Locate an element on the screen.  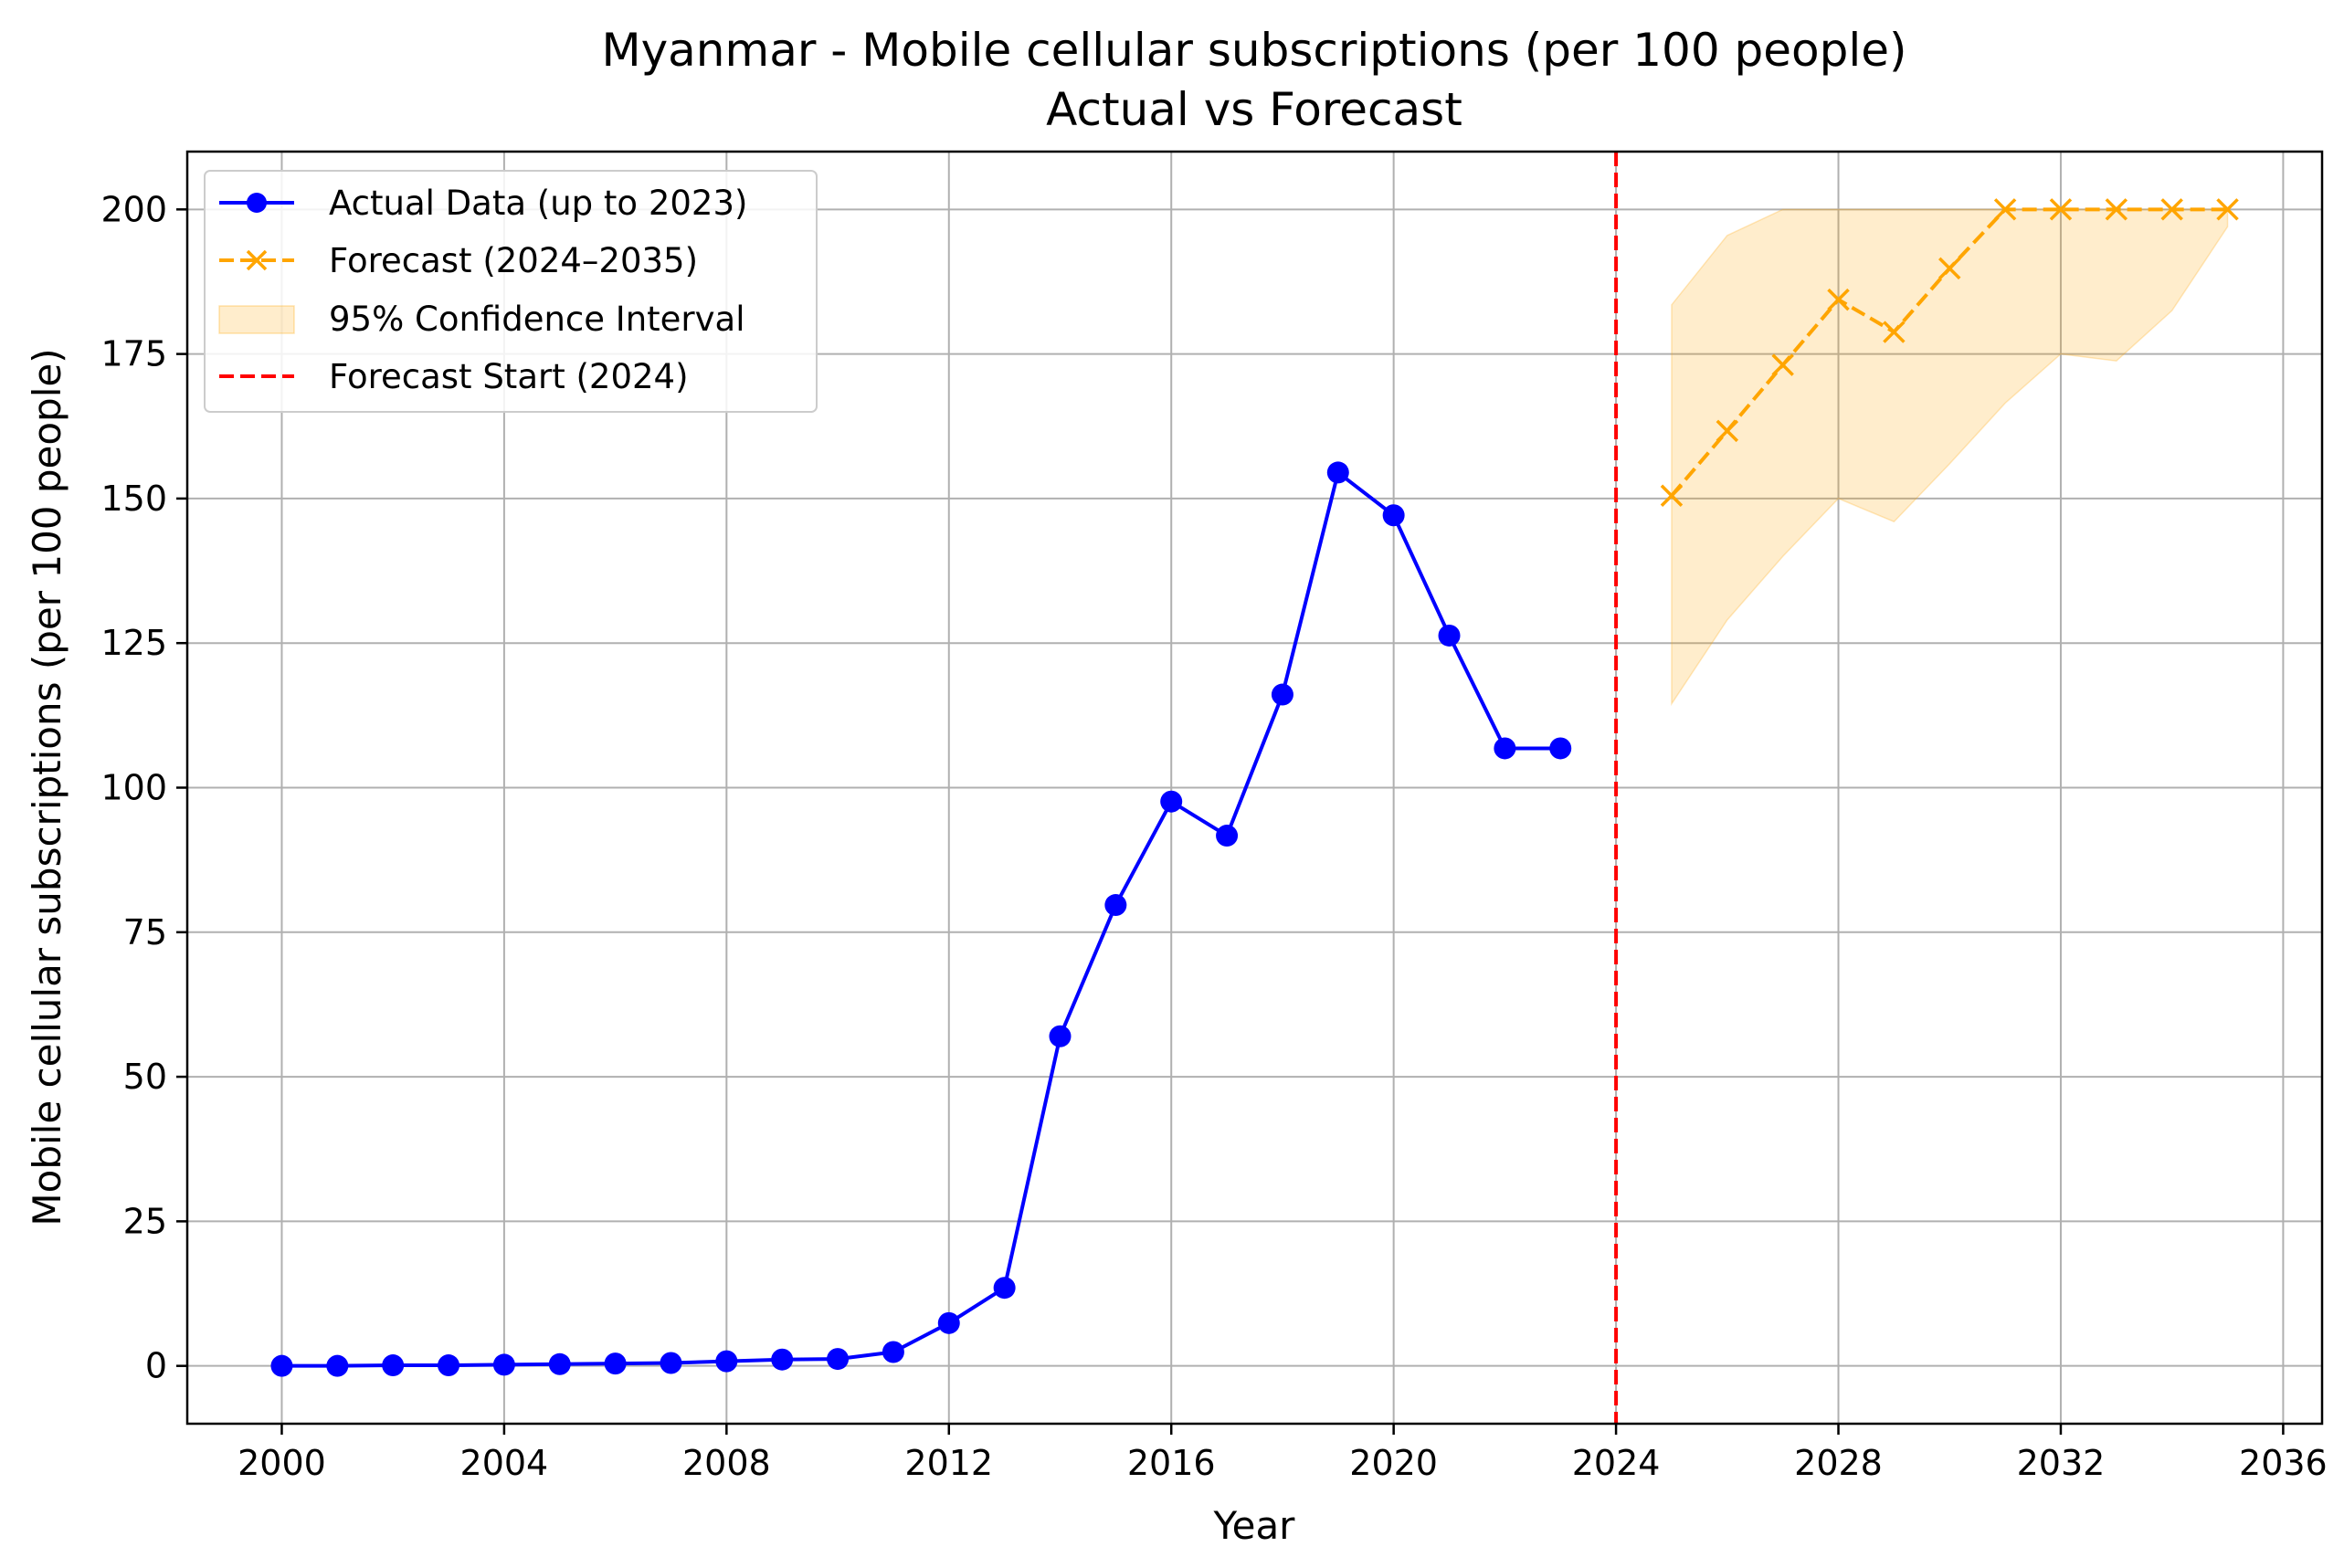
legend-actual-marker is located at coordinates (257, 203).